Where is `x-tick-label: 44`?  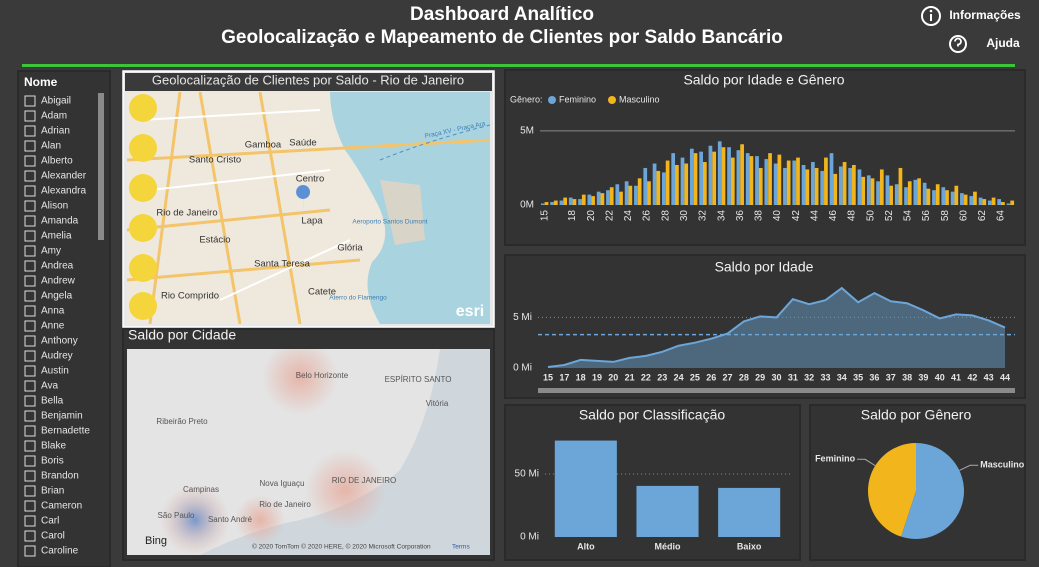 x-tick-label: 44 is located at coordinates (814, 216).